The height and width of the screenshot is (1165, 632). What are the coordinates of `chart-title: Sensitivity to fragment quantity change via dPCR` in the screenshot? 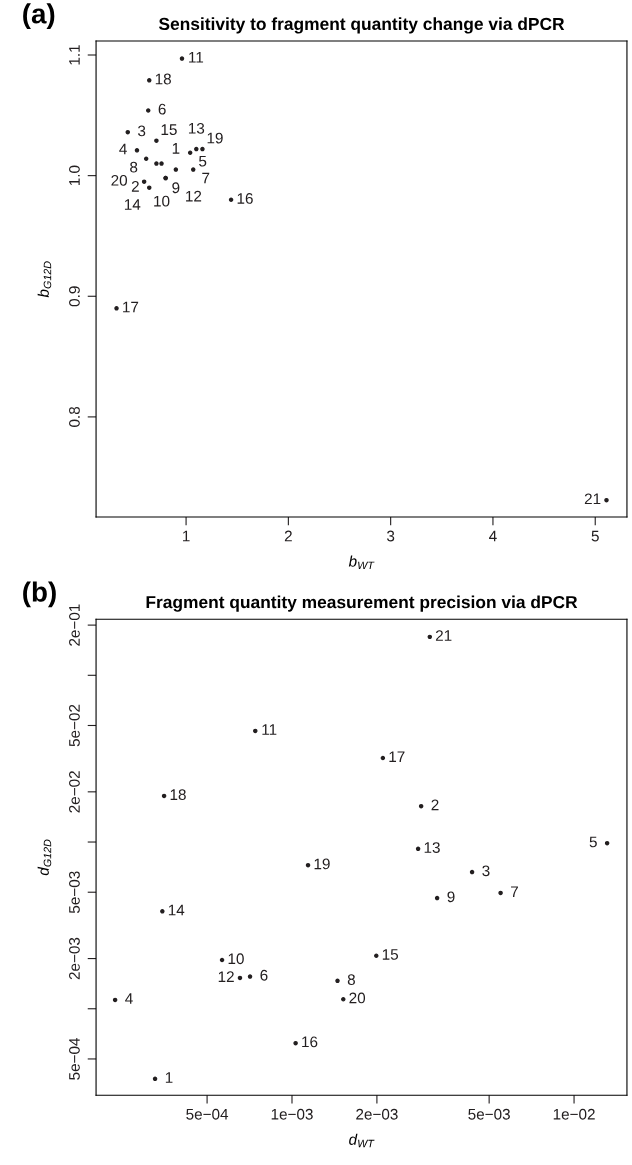 It's located at (361, 25).